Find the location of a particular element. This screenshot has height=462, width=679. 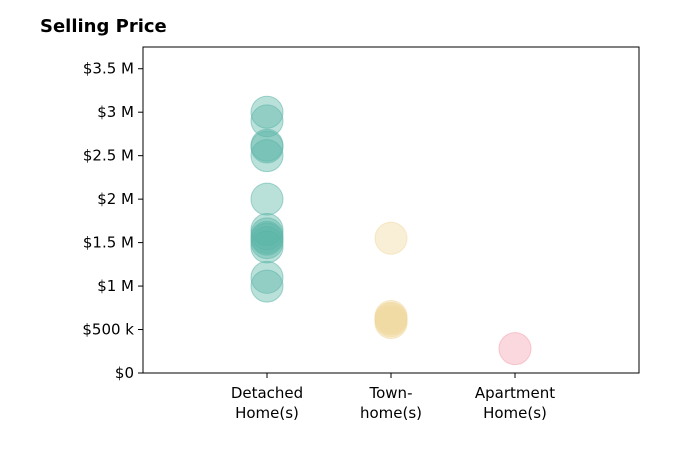

y-tick-label: $3 M is located at coordinates (115, 112).